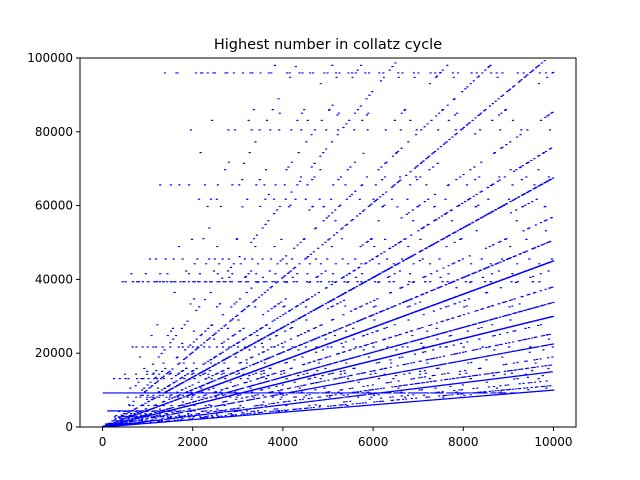 The width and height of the screenshot is (640, 480). I want to click on y-tick-label: 20000, so click(54, 353).